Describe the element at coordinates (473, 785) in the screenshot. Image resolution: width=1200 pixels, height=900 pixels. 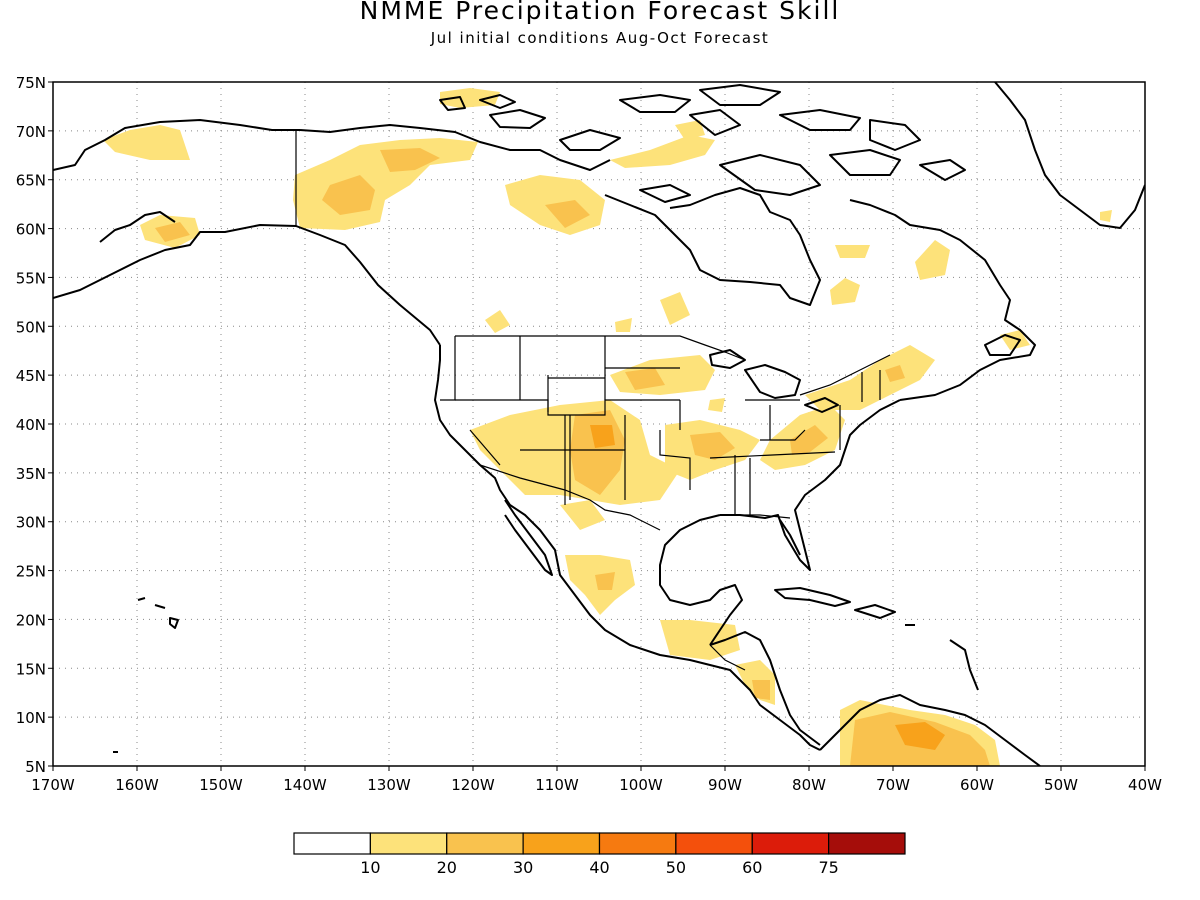
I see `lon-label: 120W` at that location.